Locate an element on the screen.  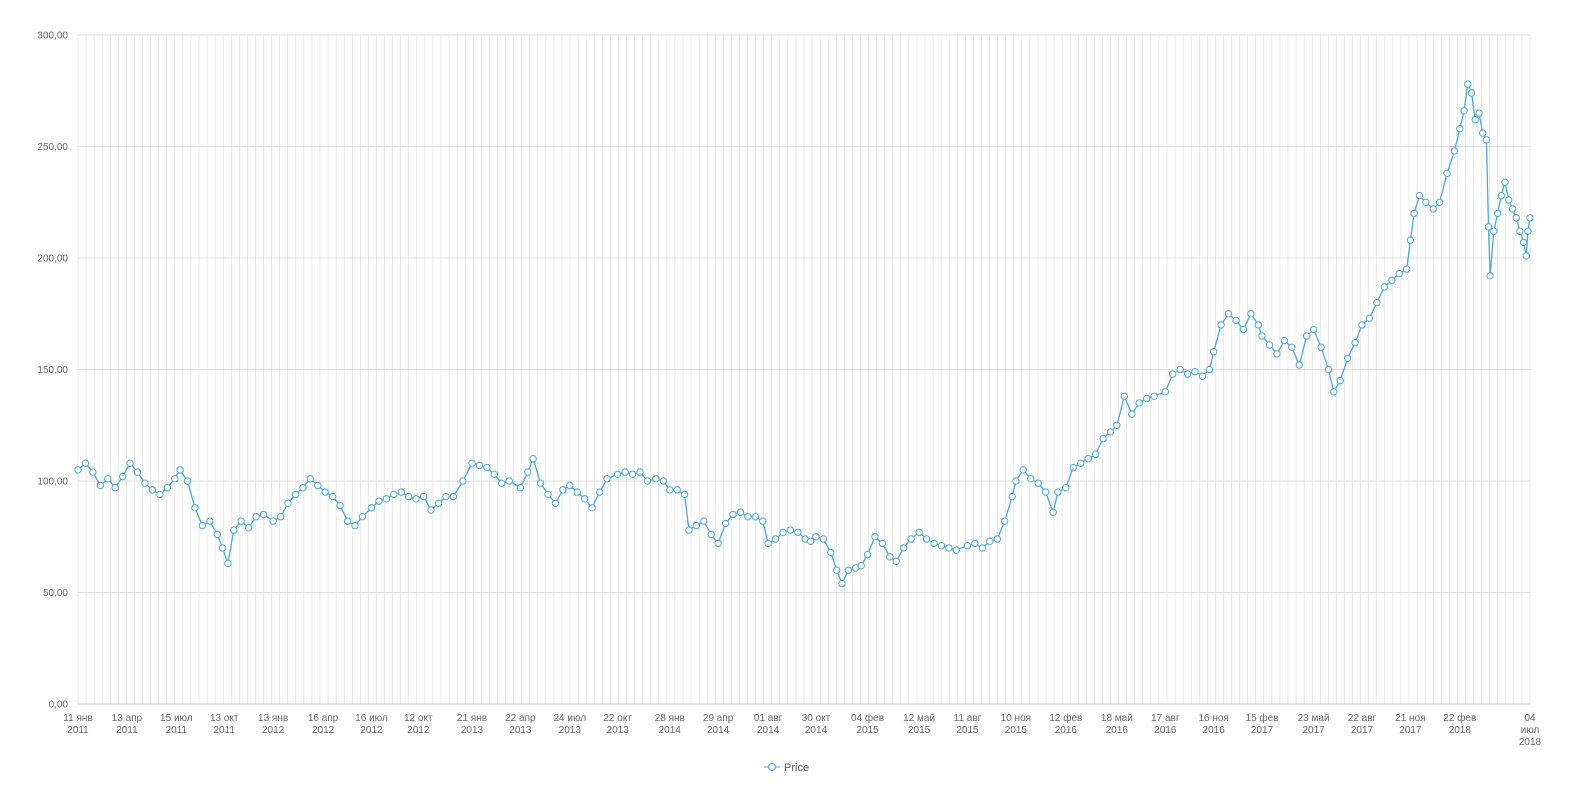
x-tick-label: 23 май 2017 is located at coordinates (1314, 724).